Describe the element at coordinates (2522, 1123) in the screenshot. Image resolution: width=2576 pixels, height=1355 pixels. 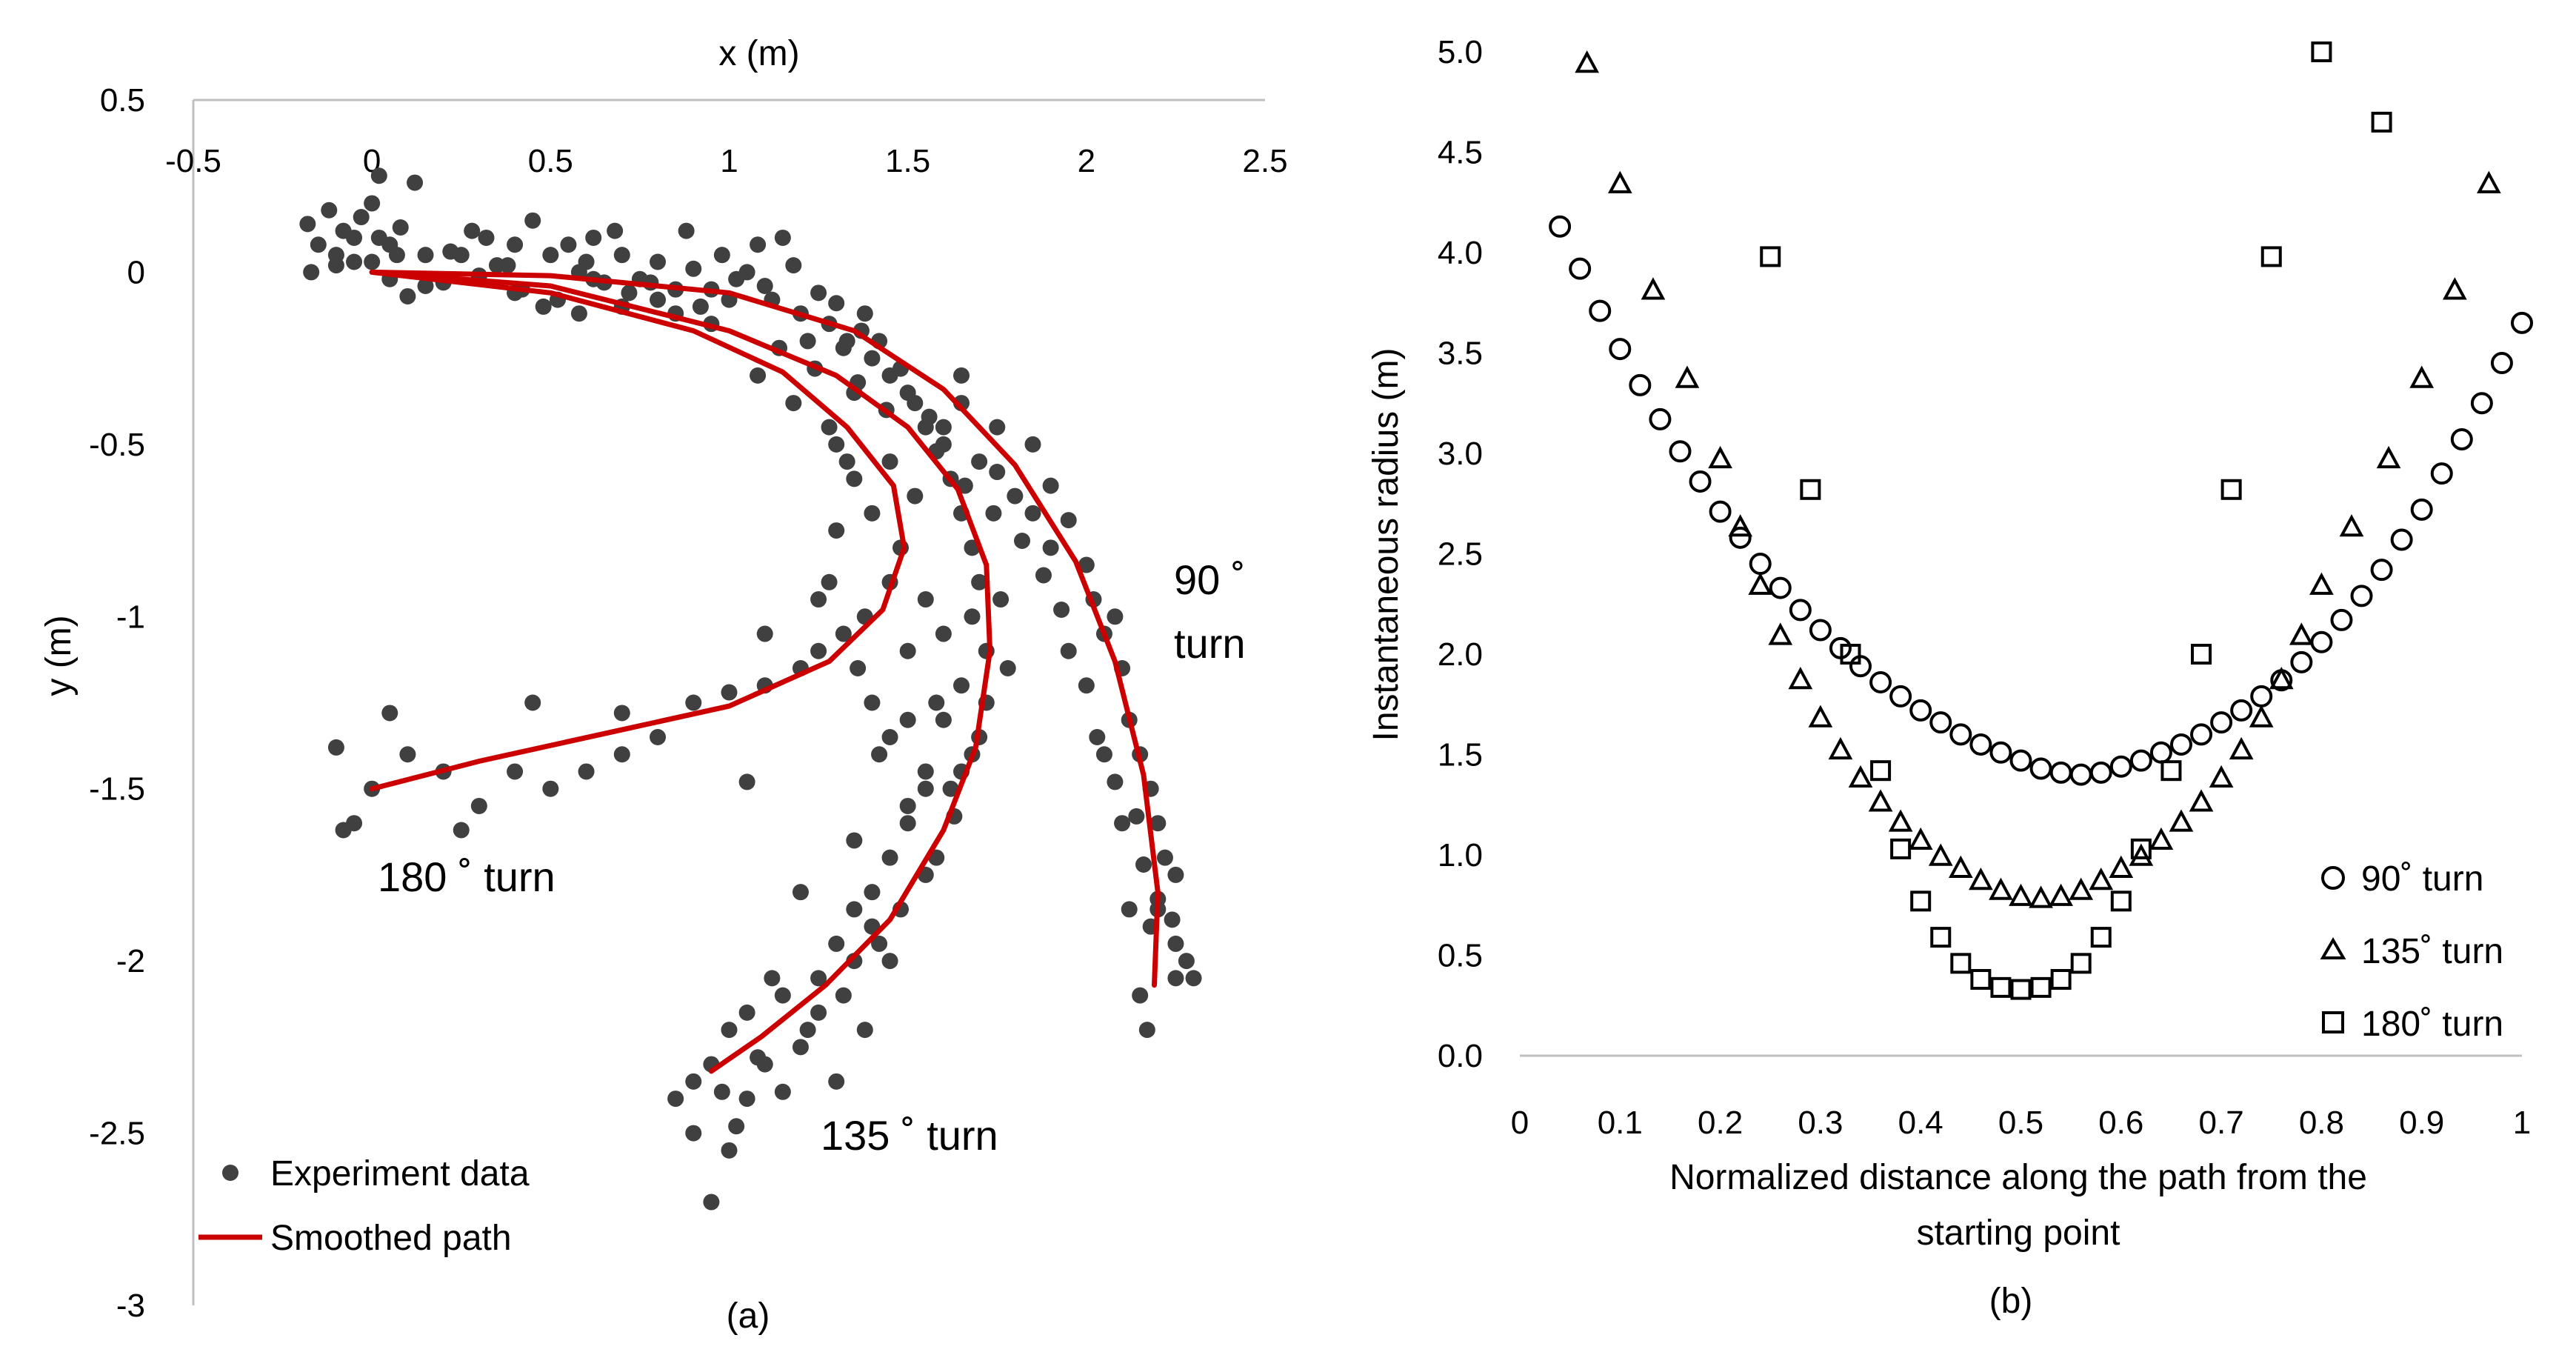
I see `panel-b-x-tick-label: 1` at that location.